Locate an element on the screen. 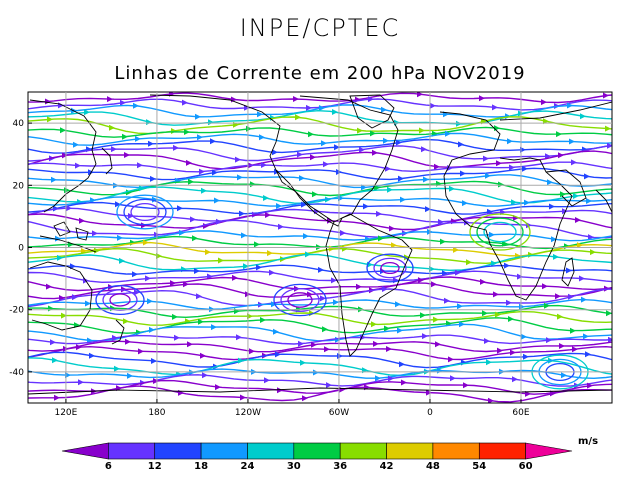 Image resolution: width=640 pixels, height=494 pixels. organization-title: INPE/CPTEC is located at coordinates (320, 28).